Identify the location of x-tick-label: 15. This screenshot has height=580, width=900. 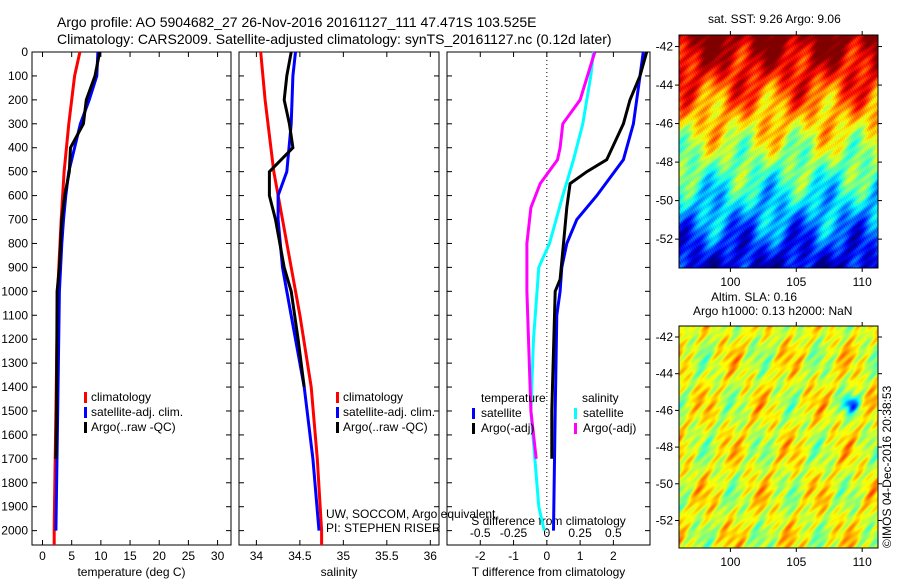
(130, 556).